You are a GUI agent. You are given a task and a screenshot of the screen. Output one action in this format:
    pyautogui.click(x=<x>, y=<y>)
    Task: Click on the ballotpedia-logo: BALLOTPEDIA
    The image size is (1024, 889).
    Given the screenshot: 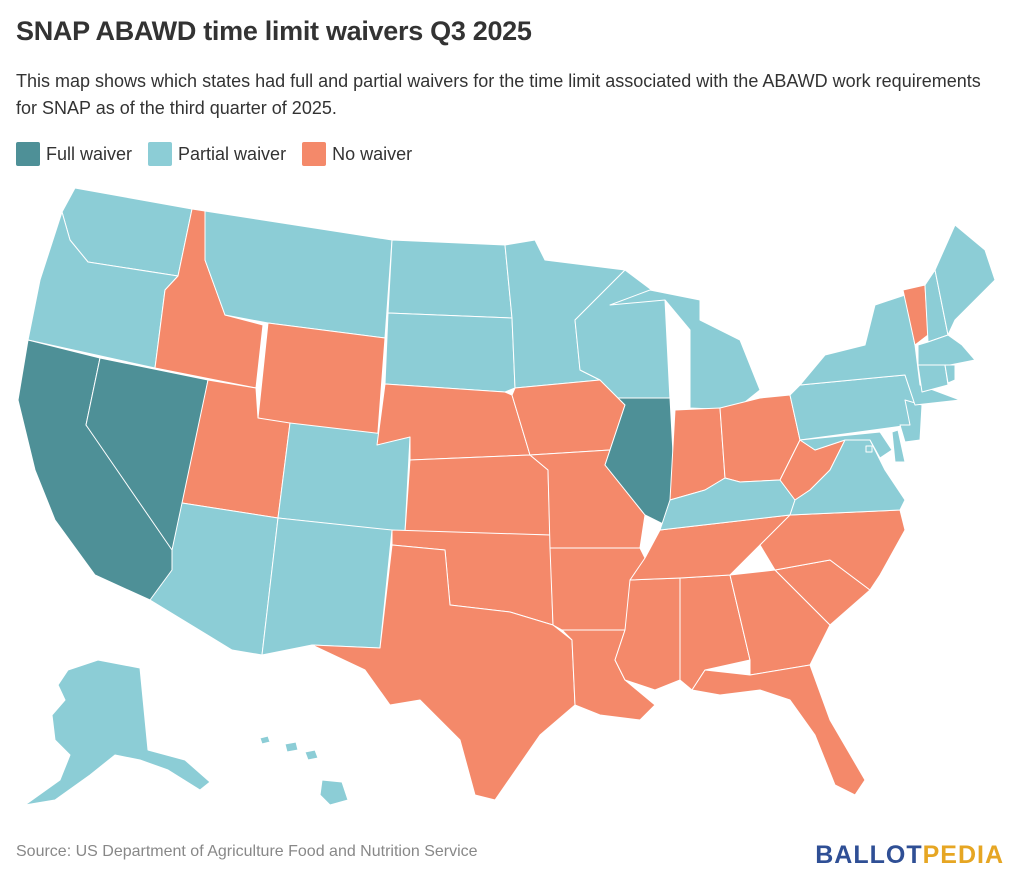 What is the action you would take?
    pyautogui.click(x=909, y=855)
    